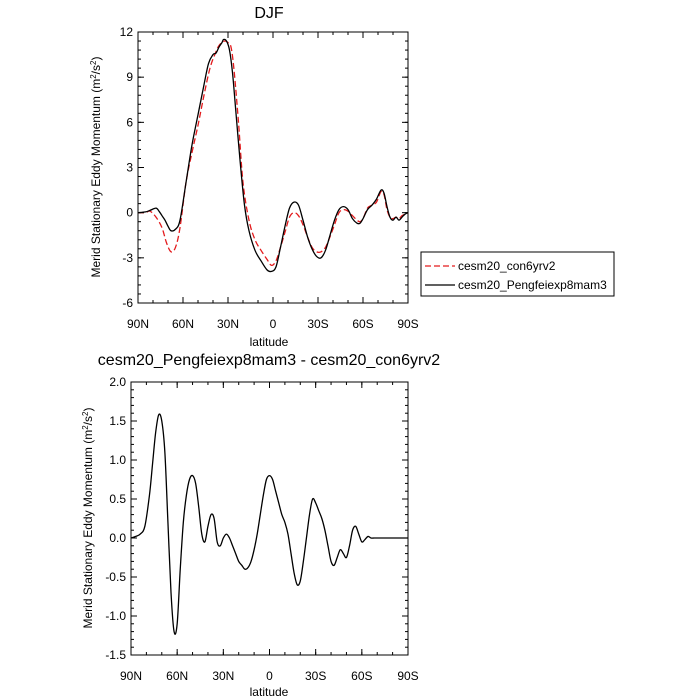 This screenshot has height=700, width=700. I want to click on bottom-y-tick-label: 1.0, so click(117, 460).